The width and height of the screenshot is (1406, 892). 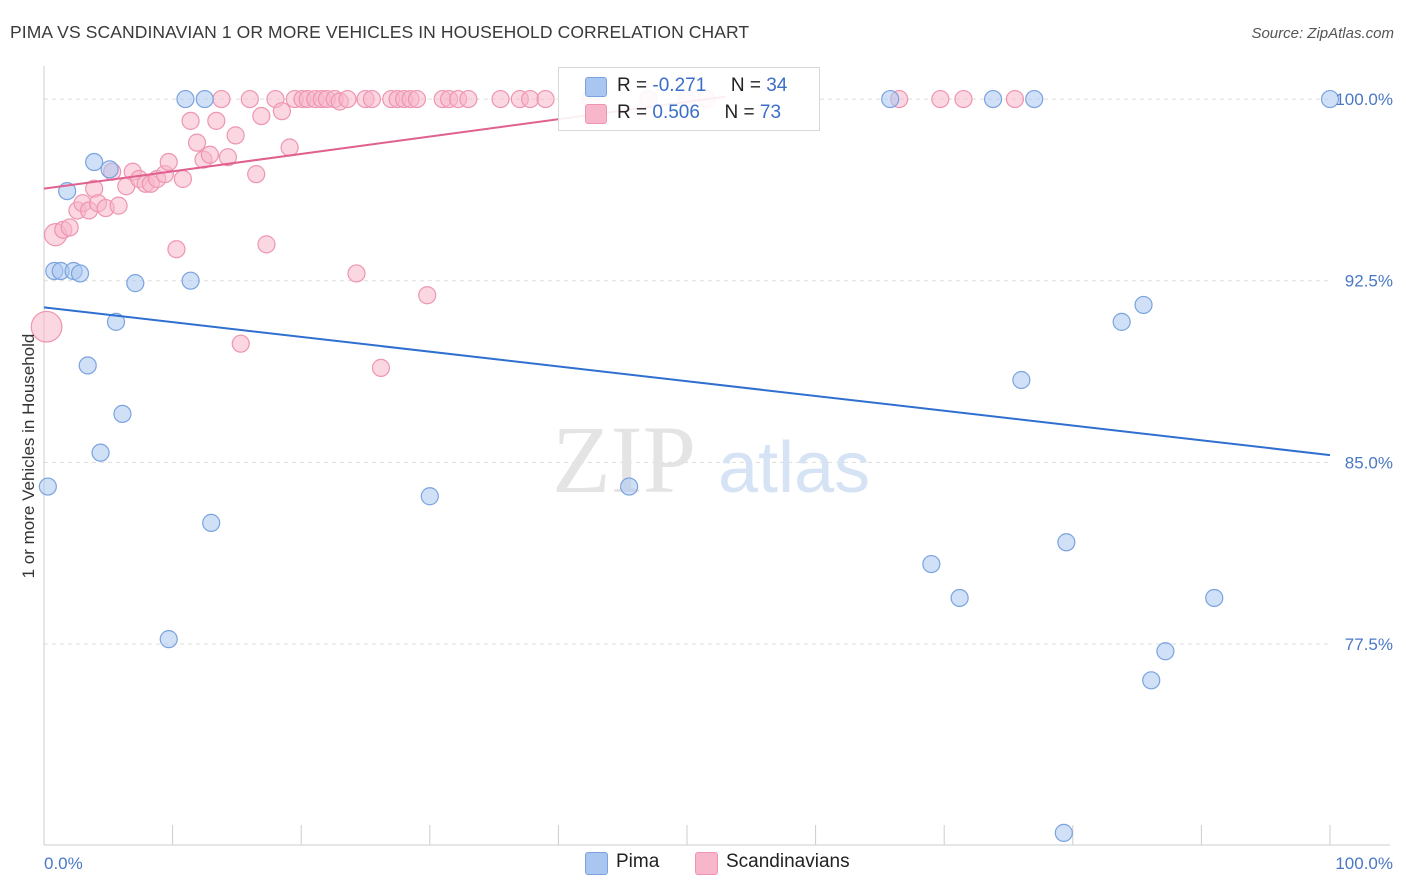 I want to click on legend-row-scandinavians: R = 0.506 N = 73, so click(x=689, y=113).